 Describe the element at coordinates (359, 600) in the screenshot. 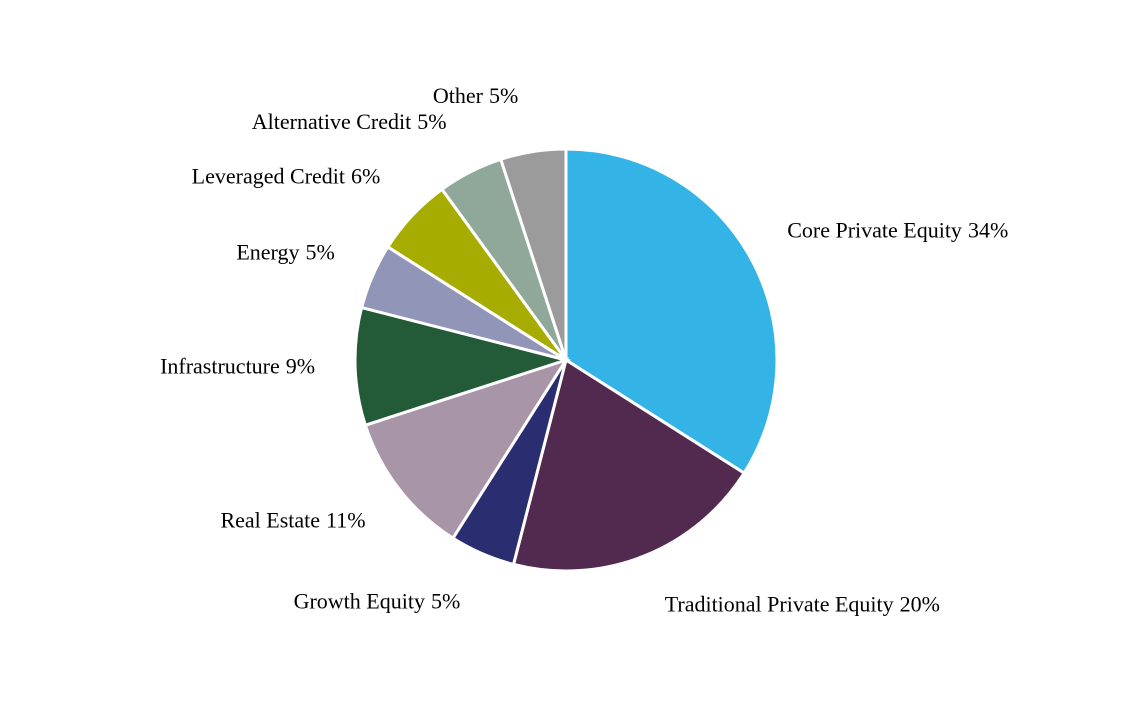

I see `slice-category: Growth Equity` at that location.